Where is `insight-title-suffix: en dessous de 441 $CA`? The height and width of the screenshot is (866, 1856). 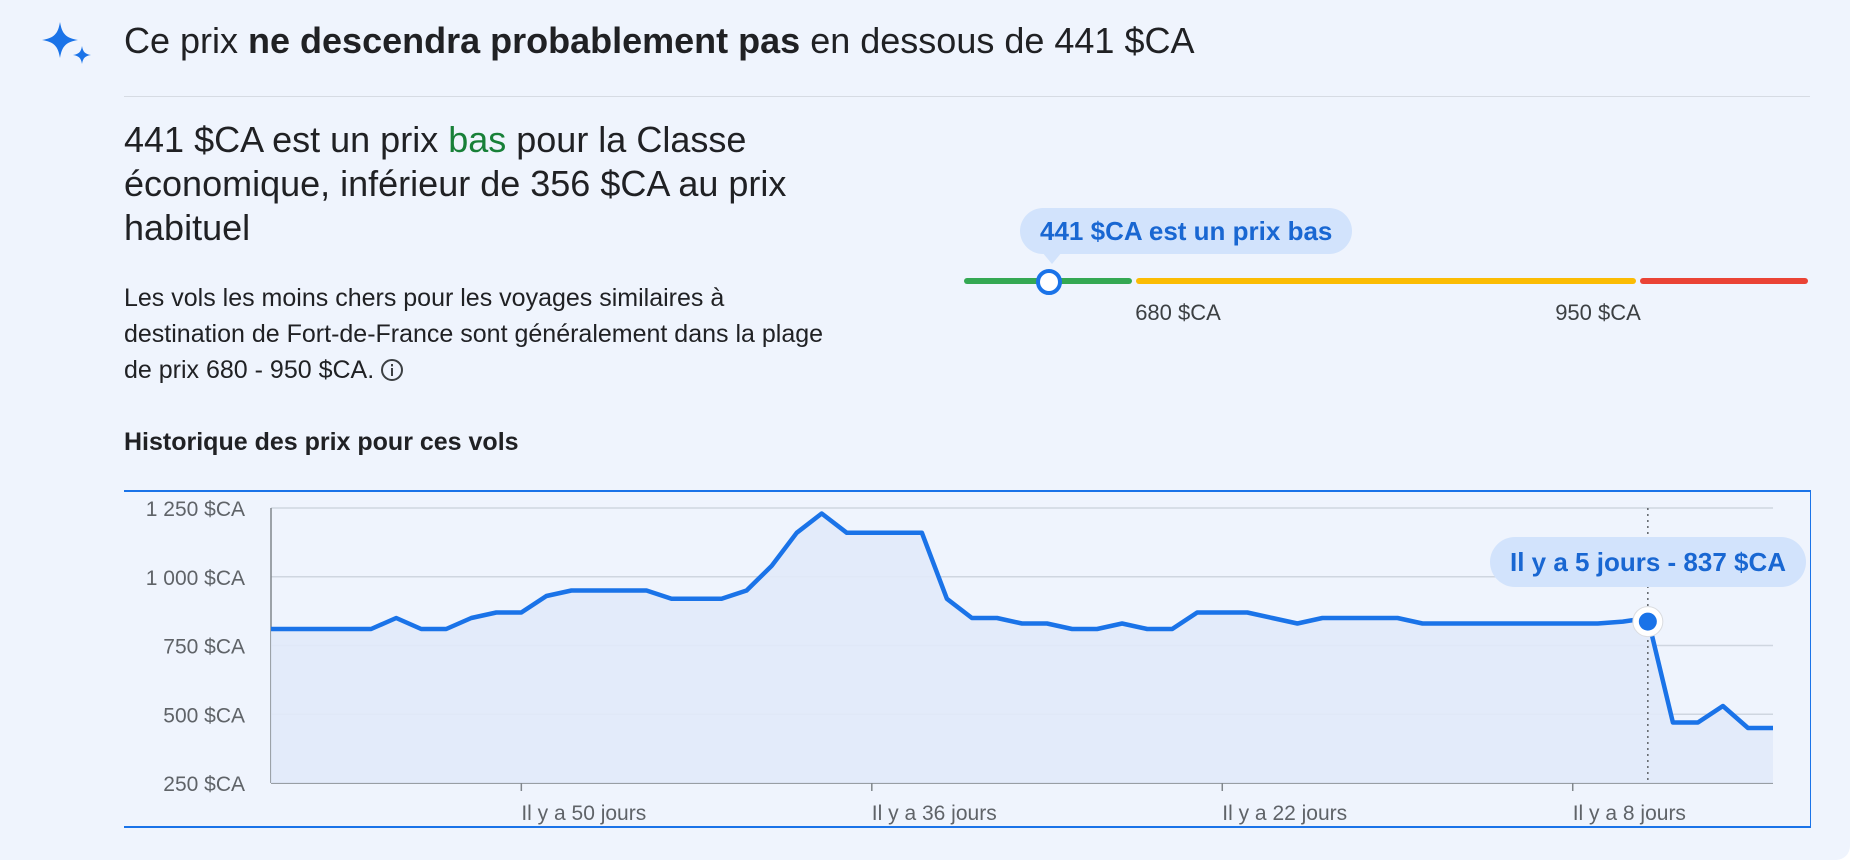
insight-title-suffix: en dessous de 441 $CA is located at coordinates (997, 40).